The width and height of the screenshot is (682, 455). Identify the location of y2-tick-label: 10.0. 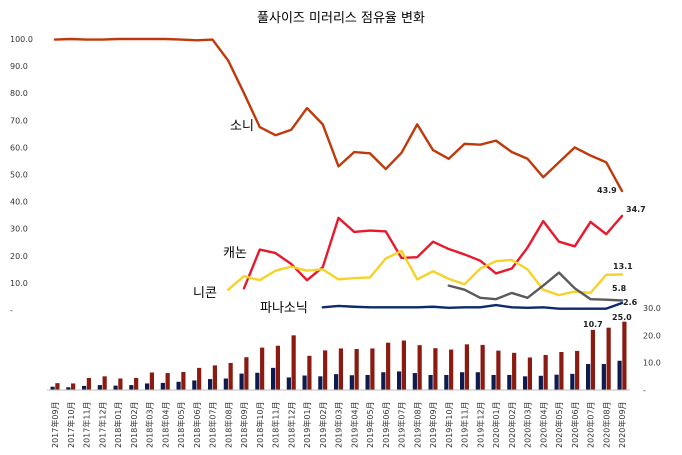
(652, 363).